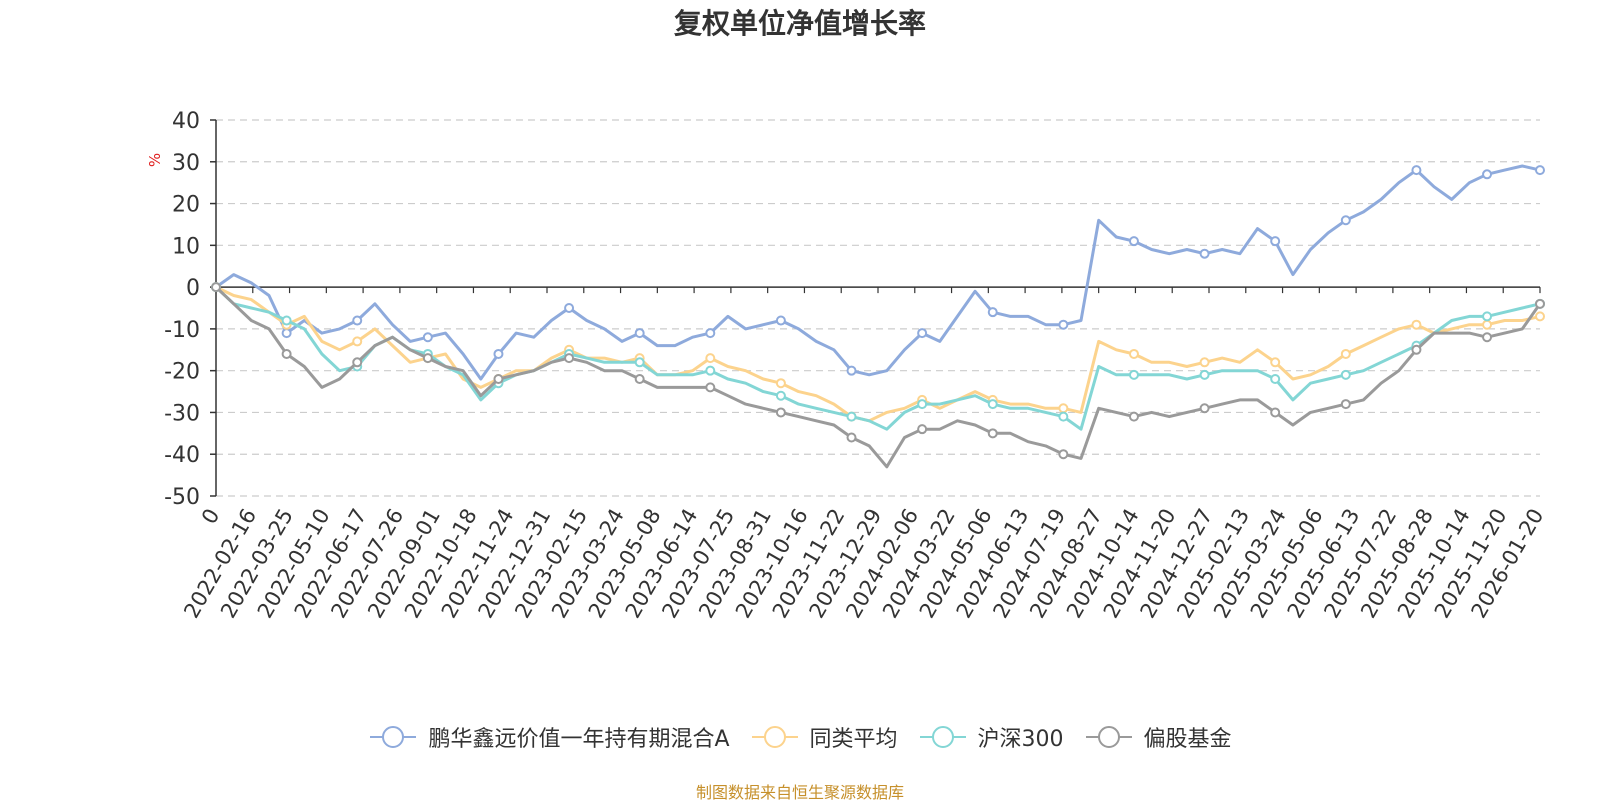 This screenshot has width=1600, height=803. Describe the element at coordinates (186, 163) in the screenshot. I see `y-tick-label: 30` at that location.